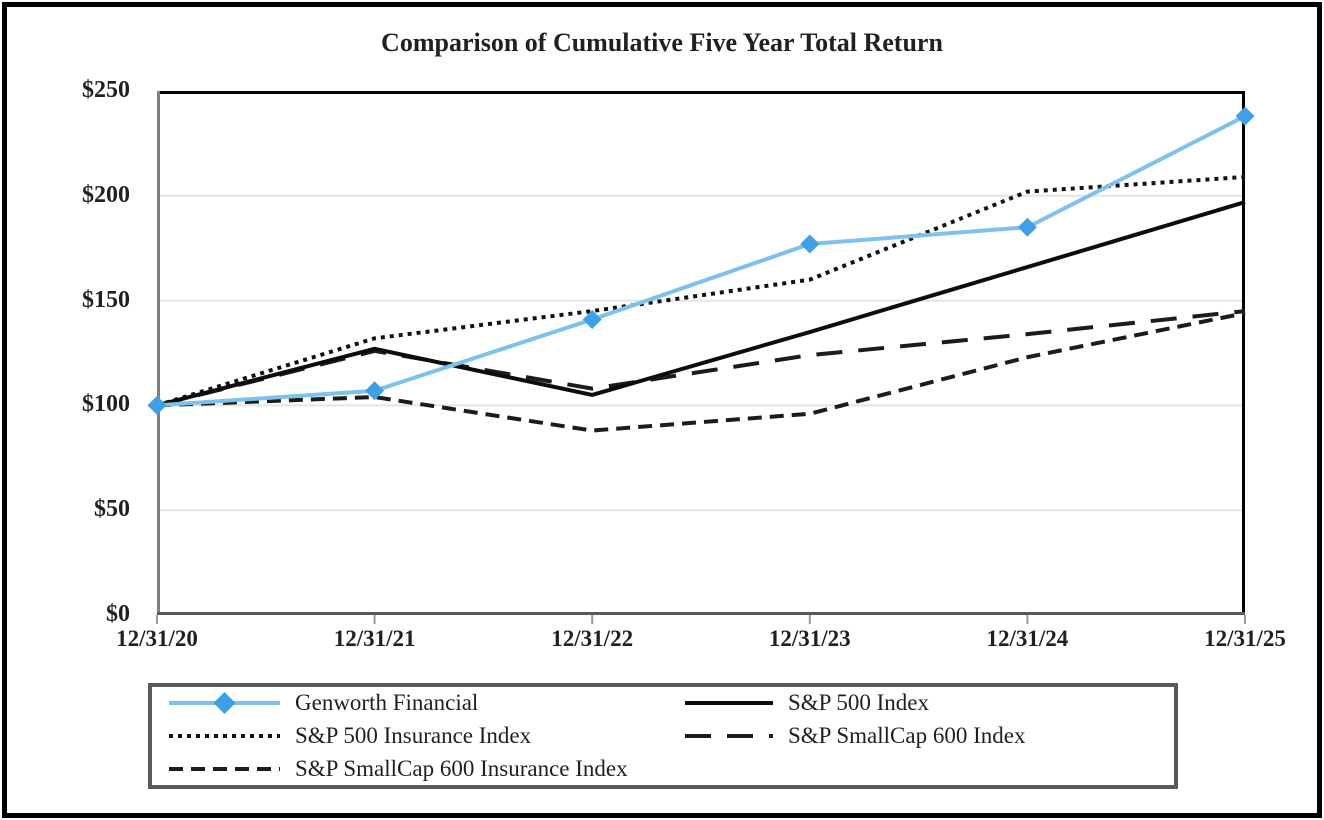 Image resolution: width=1324 pixels, height=820 pixels. What do you see at coordinates (106, 89) in the screenshot?
I see `y-axis-label: $250` at bounding box center [106, 89].